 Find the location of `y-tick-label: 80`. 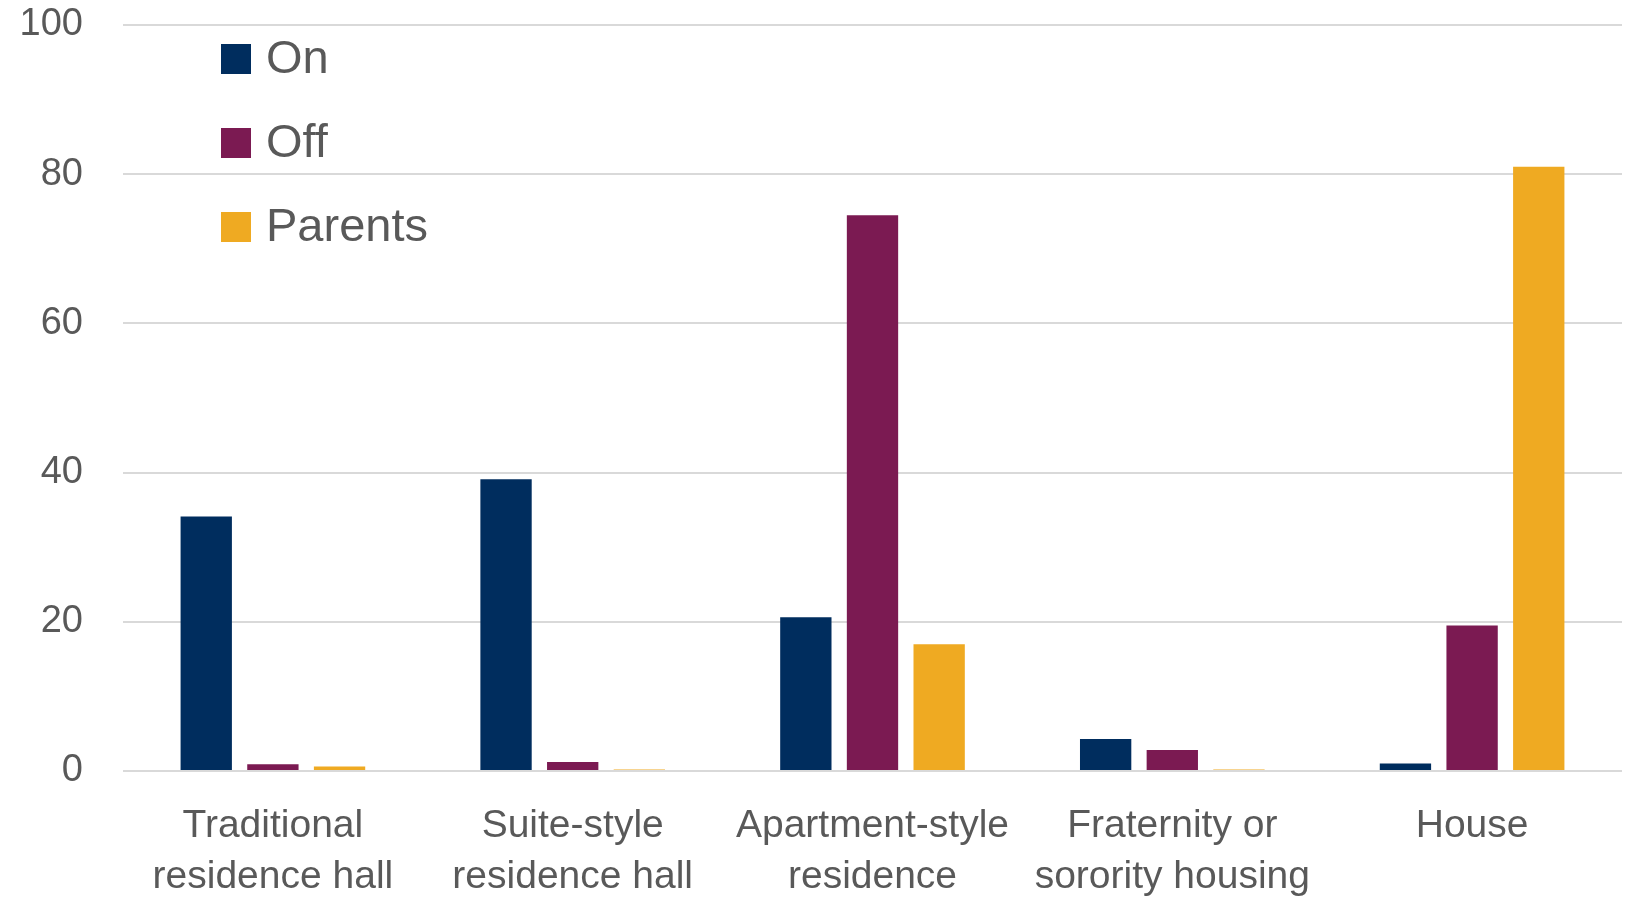

y-tick-label: 80 is located at coordinates (61, 171).